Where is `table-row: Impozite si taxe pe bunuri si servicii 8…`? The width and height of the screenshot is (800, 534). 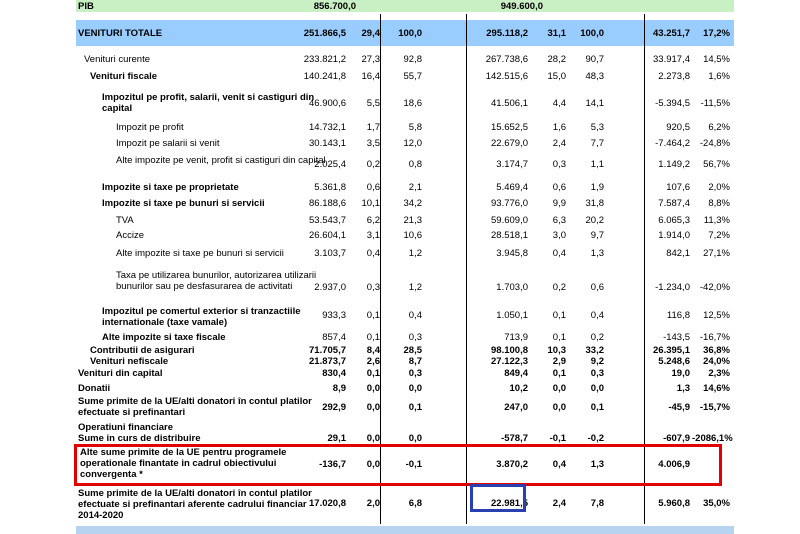
table-row: Impozite si taxe pe bunuri si servicii 8… is located at coordinates (405, 203).